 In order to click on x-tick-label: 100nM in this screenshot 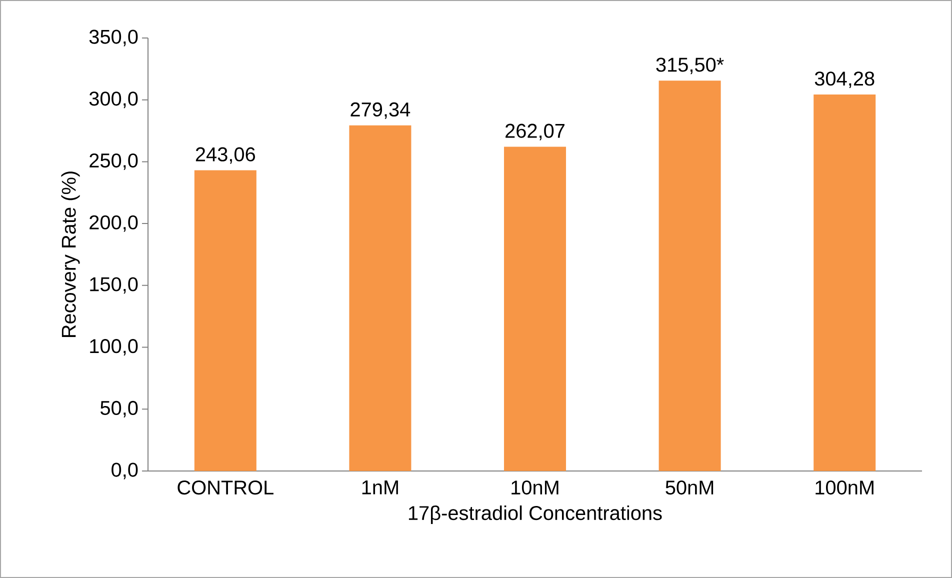, I will do `click(845, 487)`.